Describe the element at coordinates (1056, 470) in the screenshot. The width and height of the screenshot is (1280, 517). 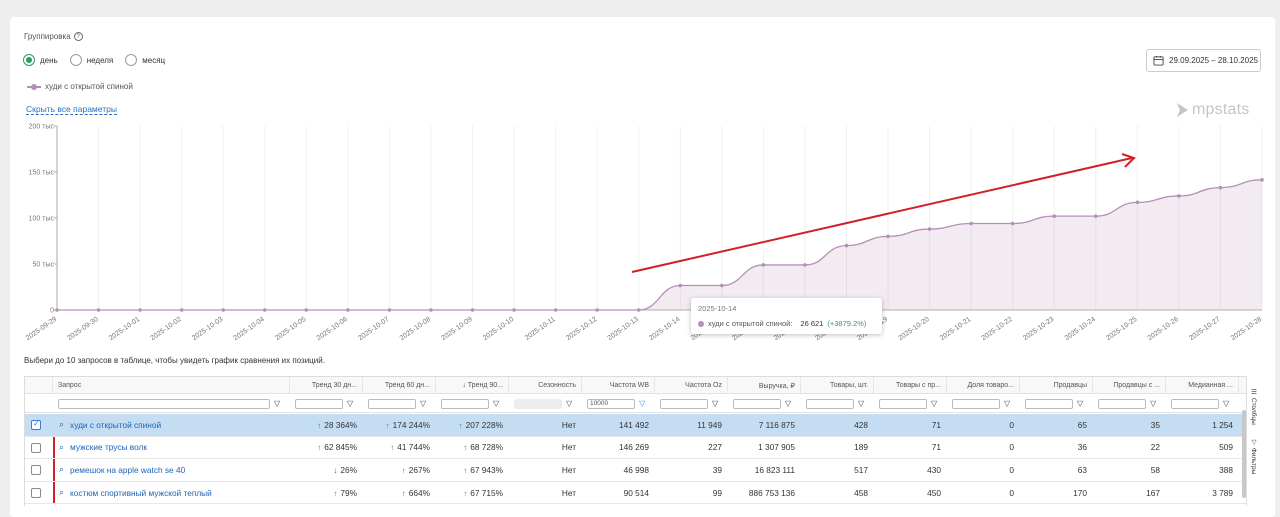
I see `table-cell: 63` at that location.